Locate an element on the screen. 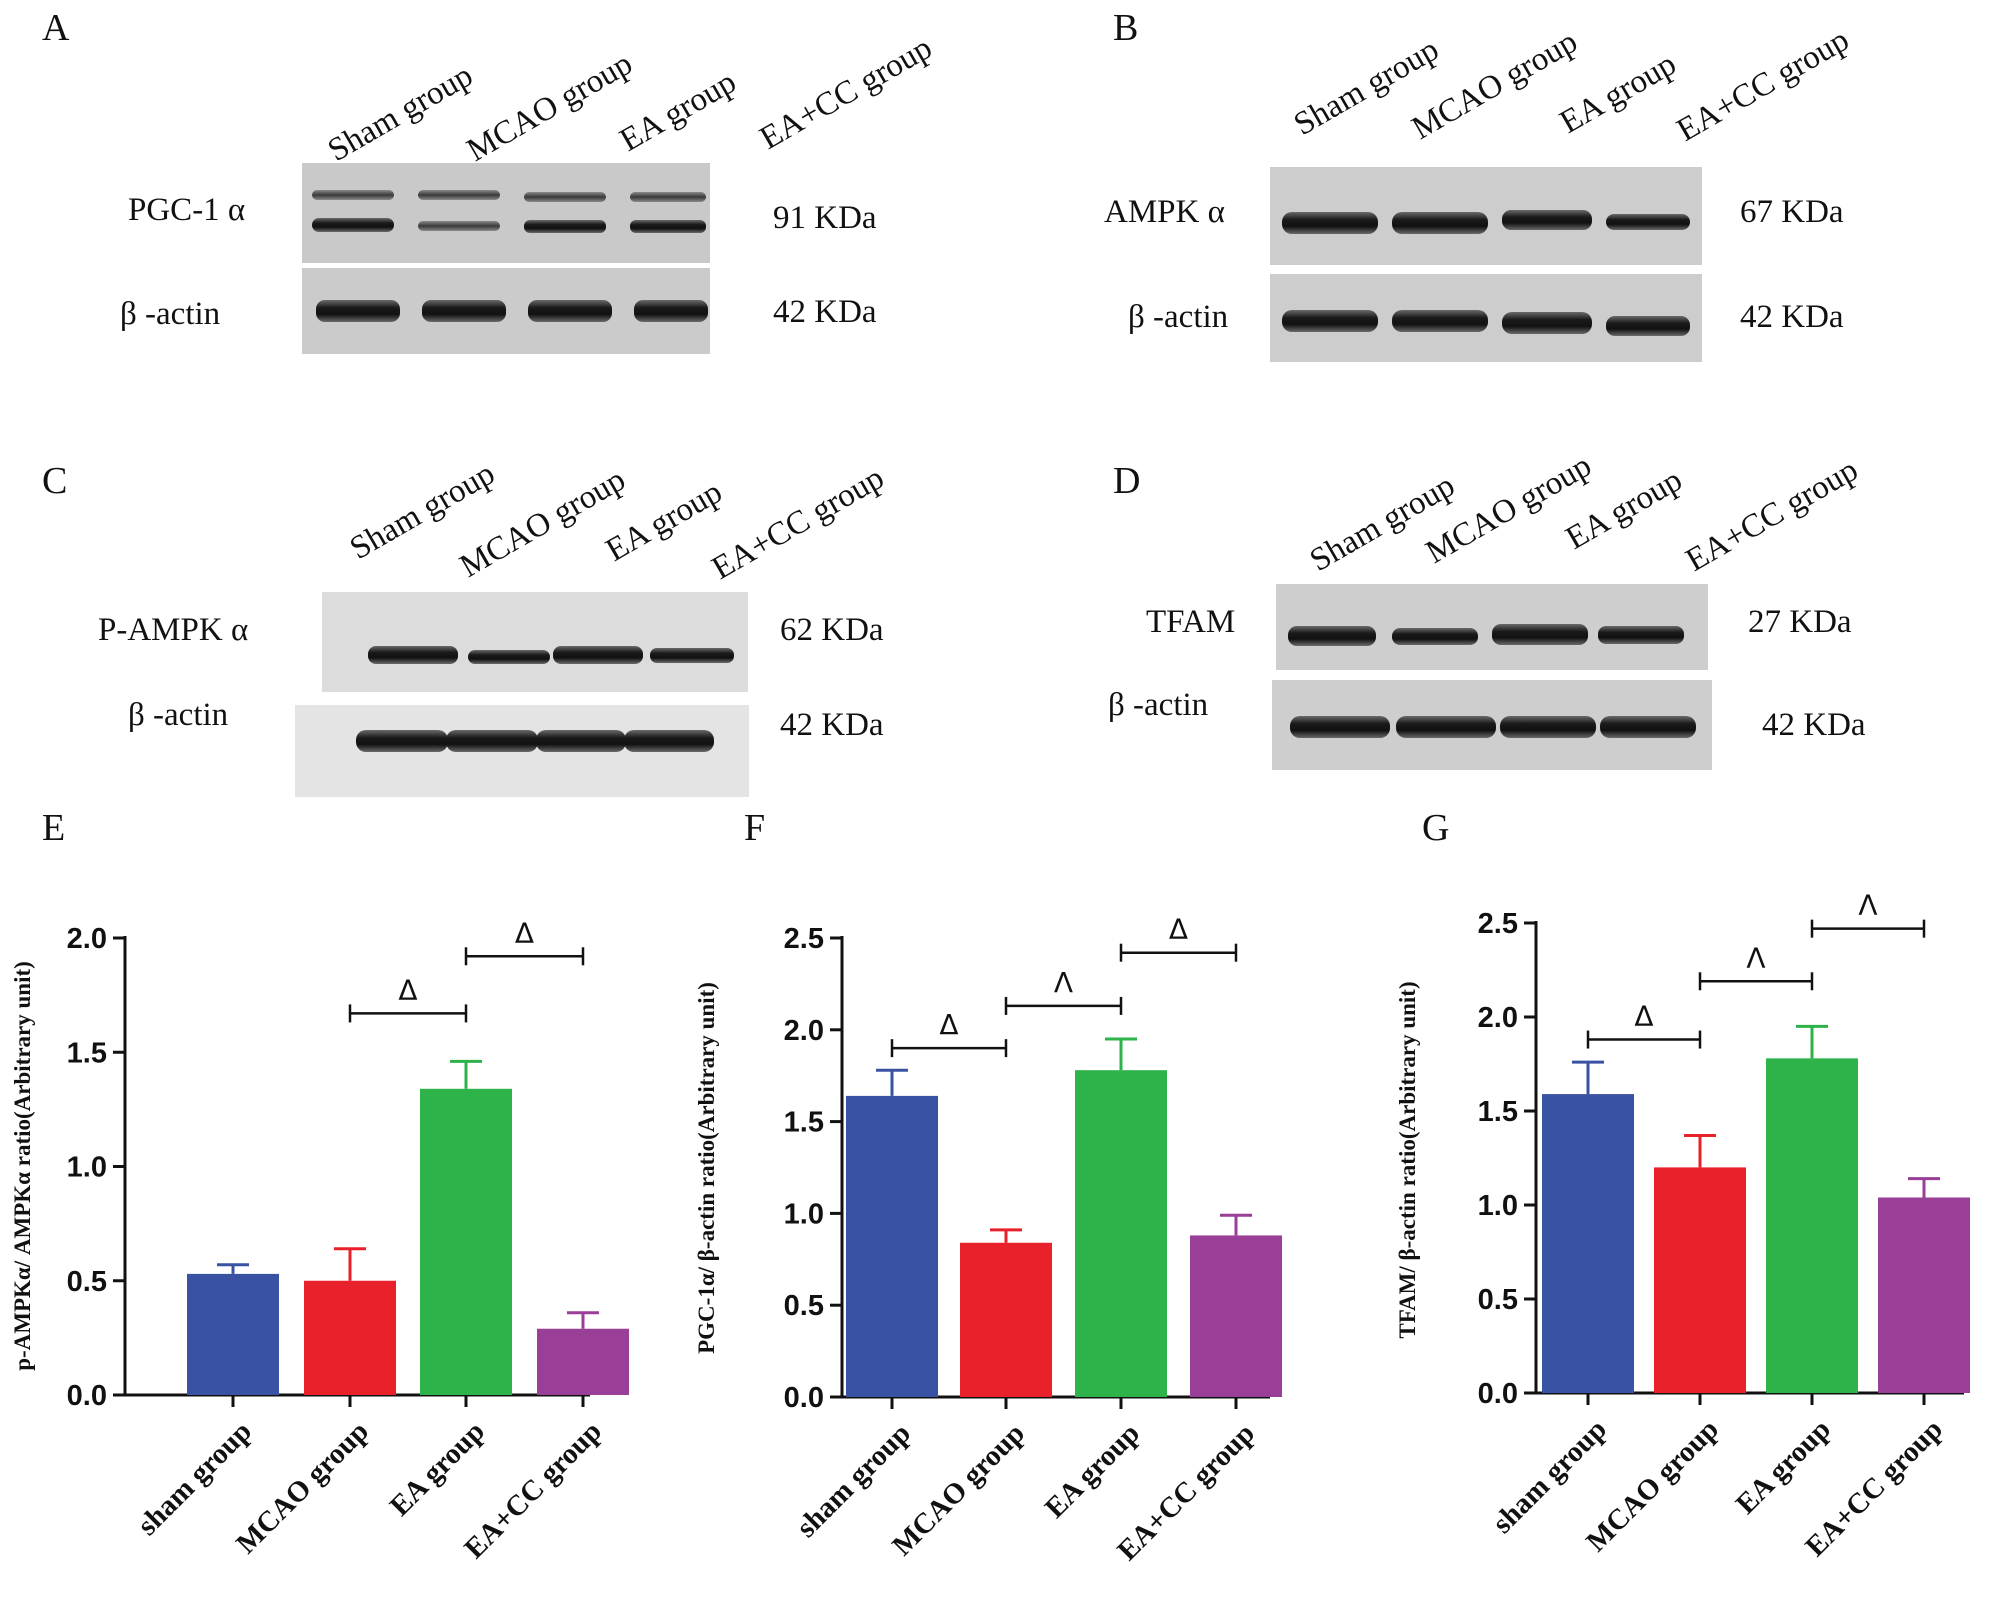 The width and height of the screenshot is (2000, 1613). panel-label-e: E is located at coordinates (53, 828).